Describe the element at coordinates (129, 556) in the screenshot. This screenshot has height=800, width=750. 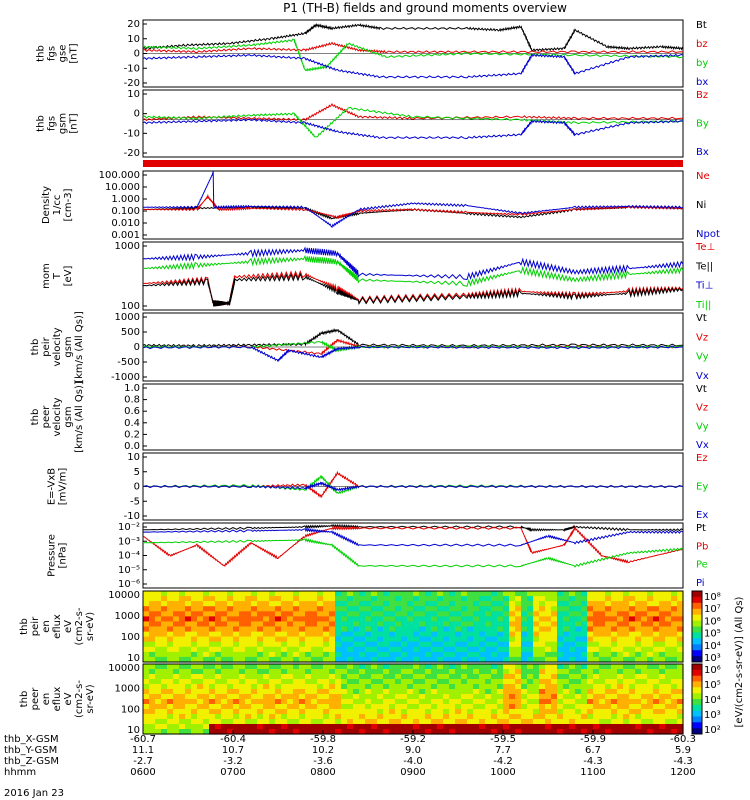
I see `y-tick-label: 10⁻⁴` at that location.